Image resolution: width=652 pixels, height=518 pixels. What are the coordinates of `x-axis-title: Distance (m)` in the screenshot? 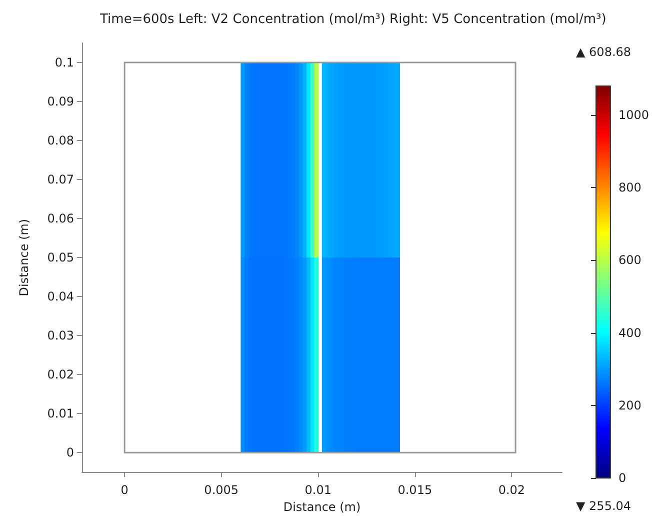 It's located at (322, 507).